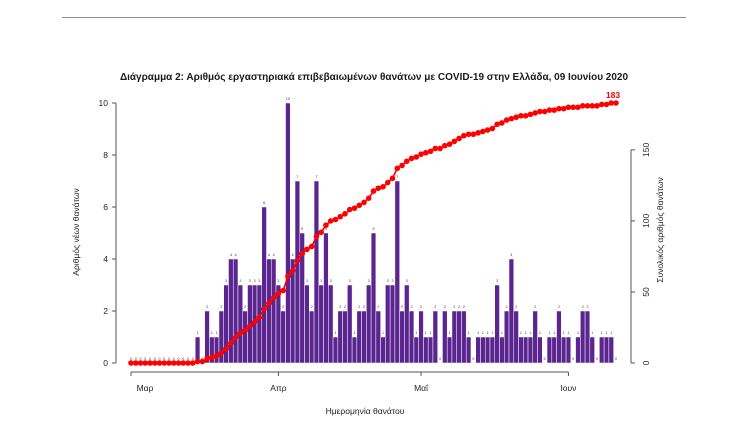  I want to click on bar-value-label: 5, so click(326, 229).